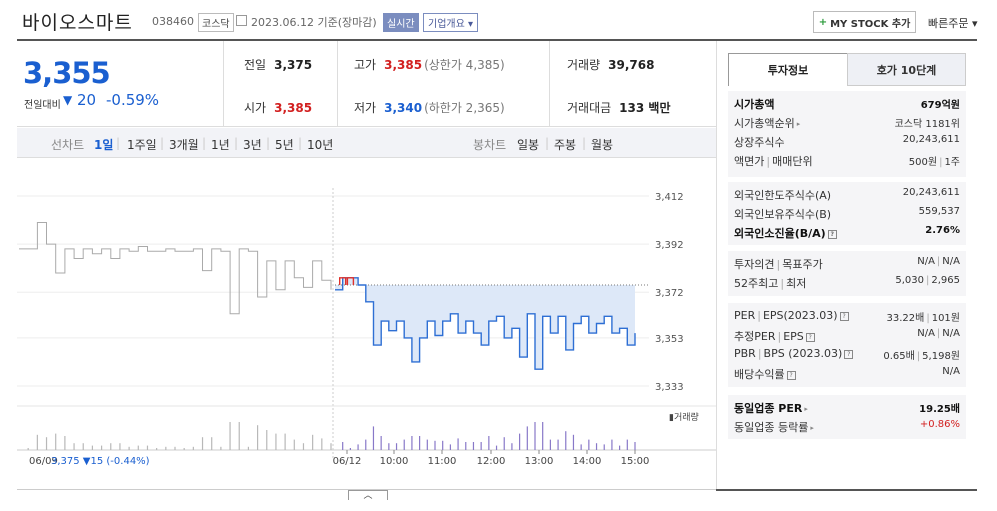 This screenshot has width=997, height=511. Describe the element at coordinates (618, 107) in the screenshot. I see `stat-amount: 거래대금 133 백만` at that location.